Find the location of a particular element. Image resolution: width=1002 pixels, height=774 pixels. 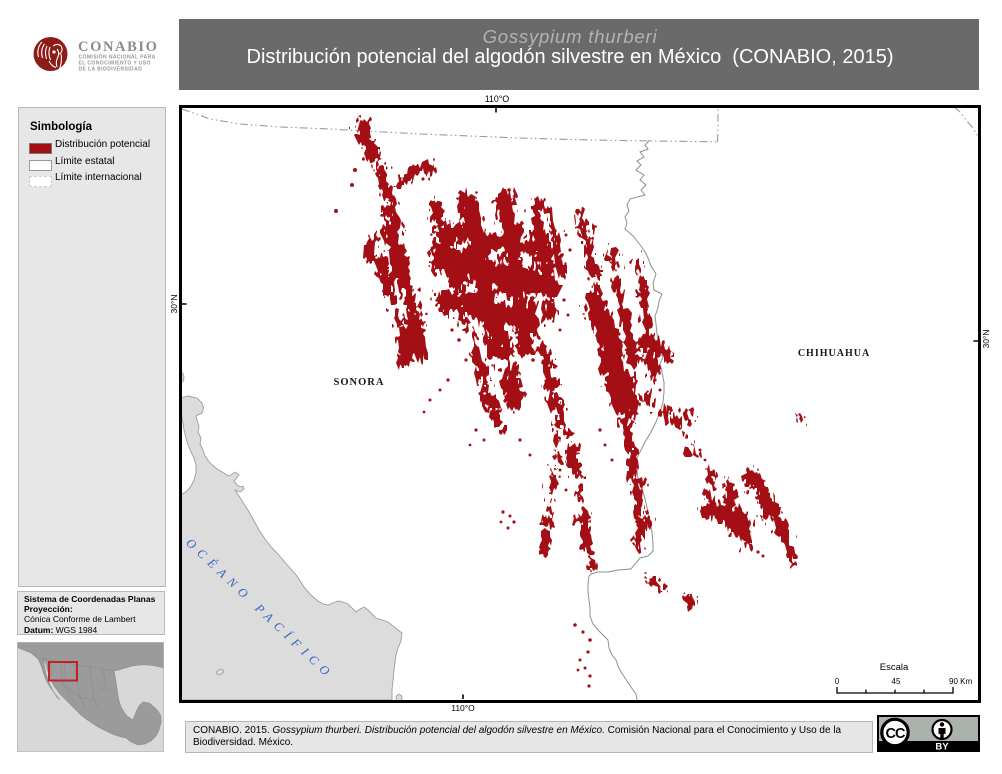

svg-text: CONABIO is located at coordinates (118, 47).